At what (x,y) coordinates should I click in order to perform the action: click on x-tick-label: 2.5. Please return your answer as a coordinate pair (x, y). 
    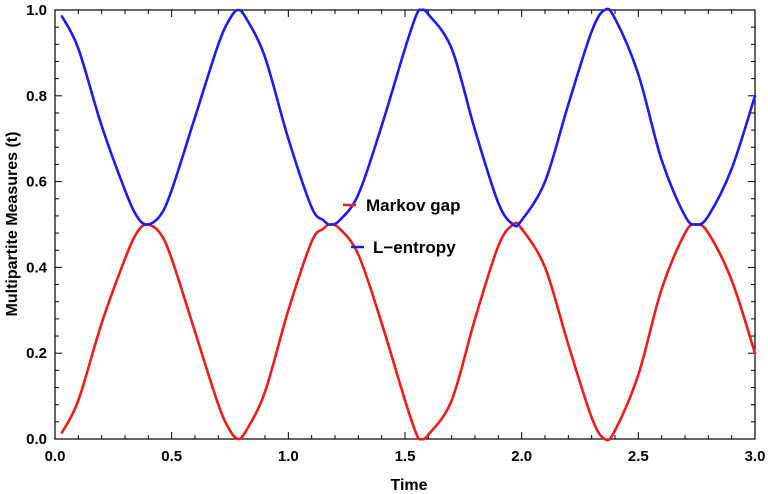
    Looking at the image, I should click on (638, 456).